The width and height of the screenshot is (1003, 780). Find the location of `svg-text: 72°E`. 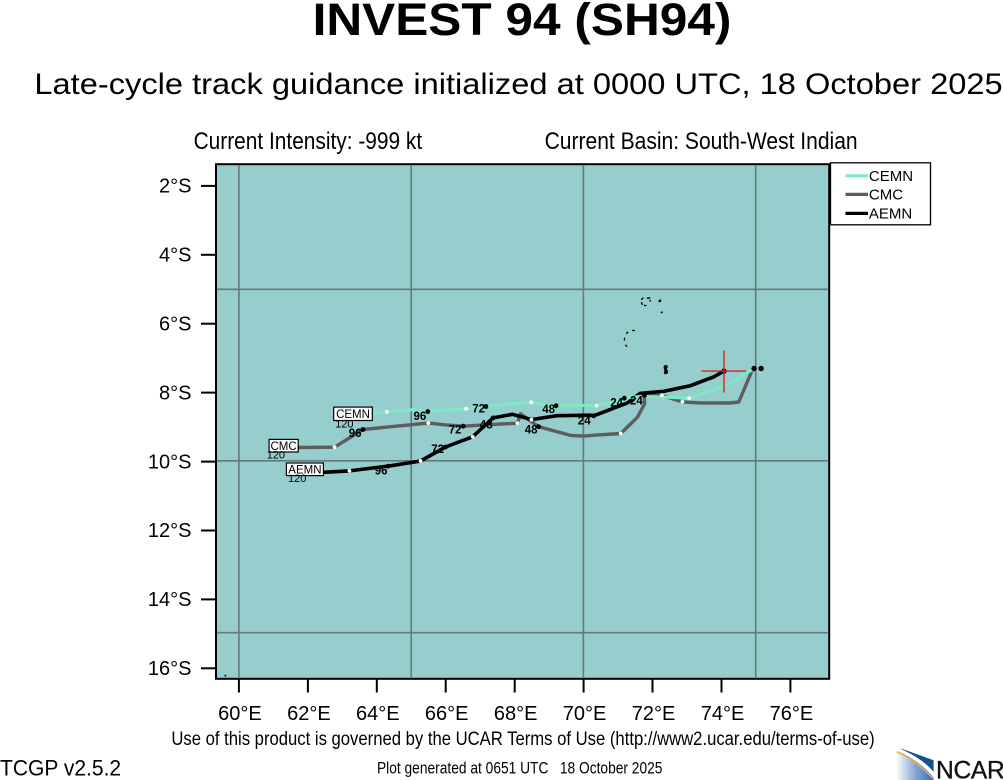

svg-text: 72°E is located at coordinates (654, 714).